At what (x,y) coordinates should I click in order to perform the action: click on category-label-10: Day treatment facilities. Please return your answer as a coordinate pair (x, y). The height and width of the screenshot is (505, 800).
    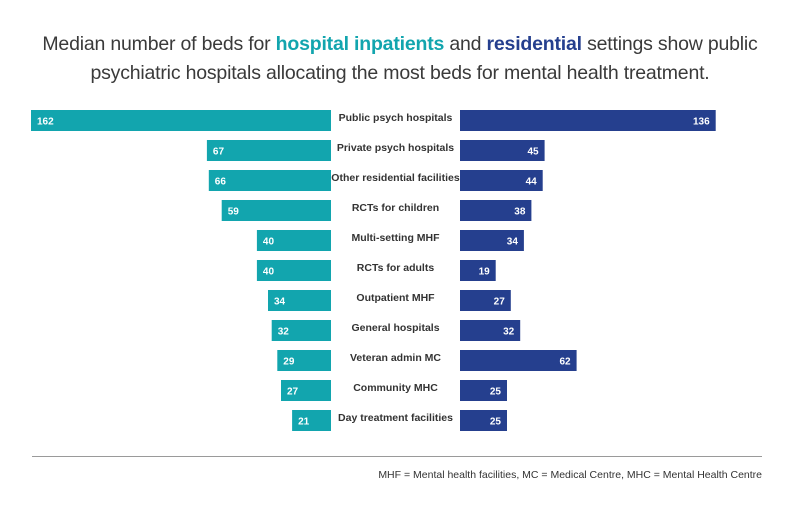
    Looking at the image, I should click on (395, 418).